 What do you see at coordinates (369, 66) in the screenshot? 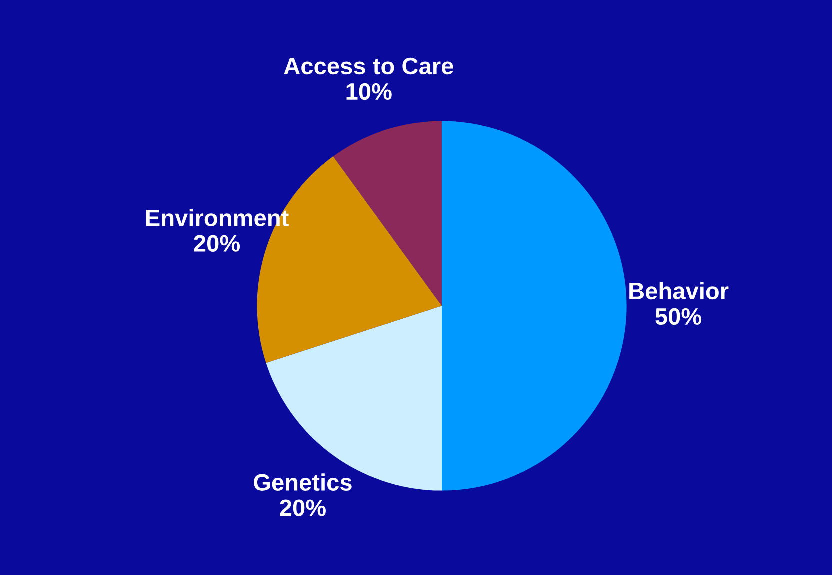
I see `slice-label: Access to Care` at bounding box center [369, 66].